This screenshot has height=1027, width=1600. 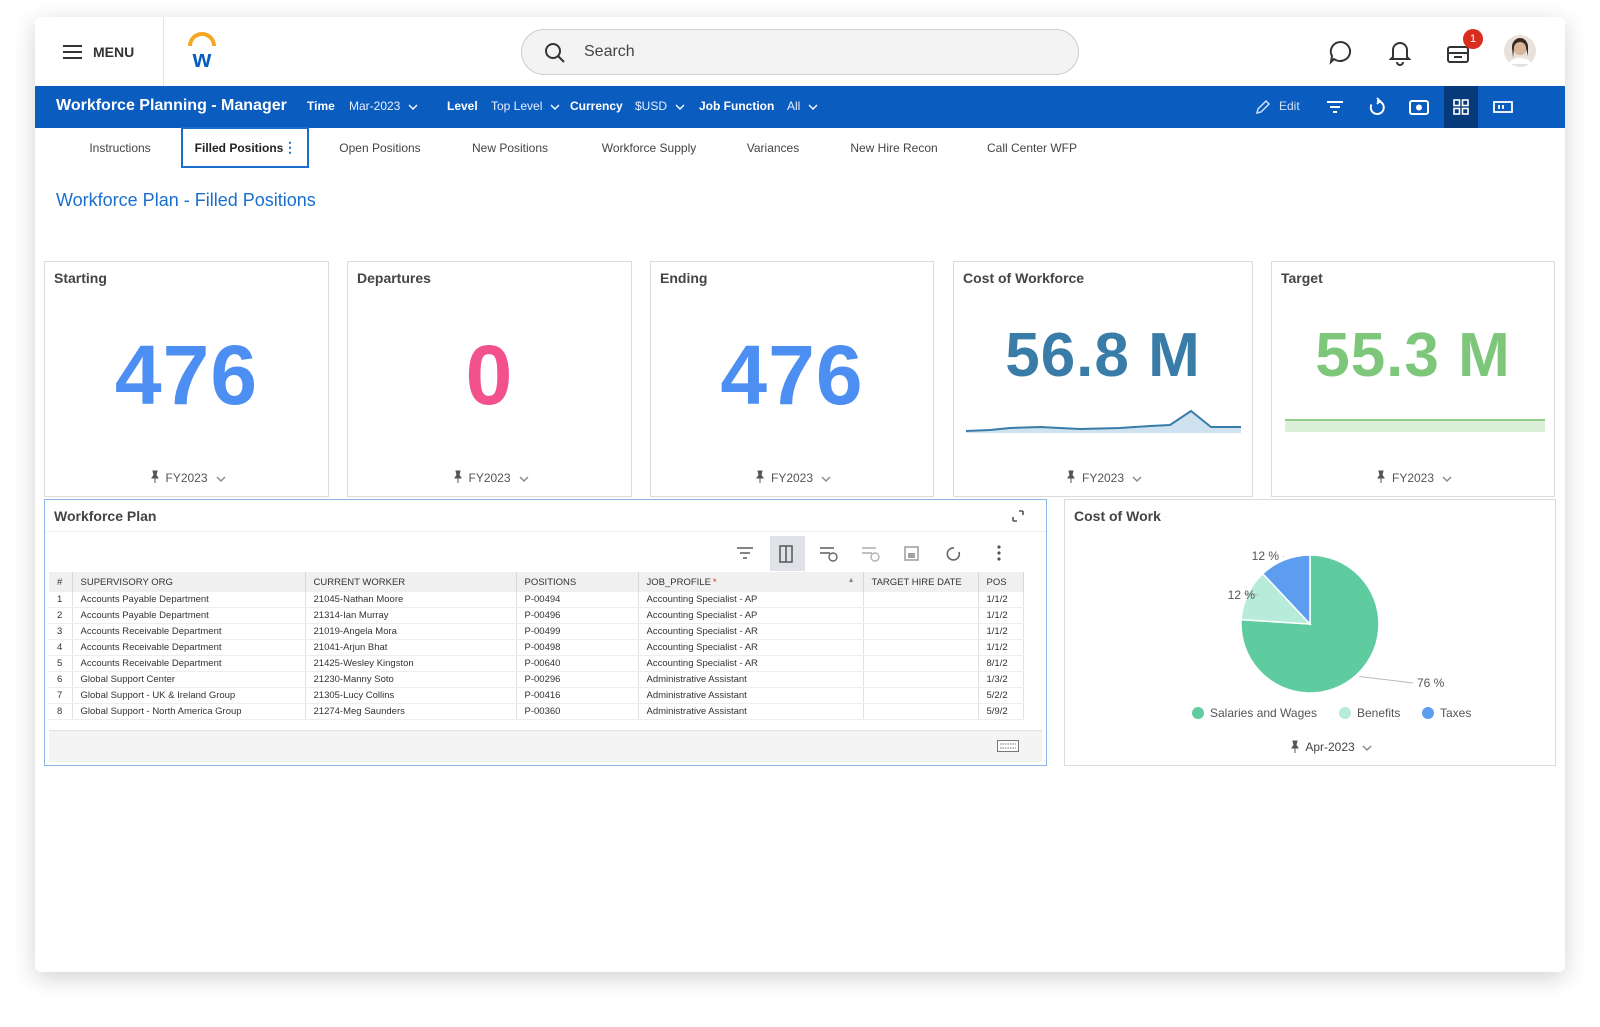 What do you see at coordinates (120, 148) in the screenshot?
I see `tab: Instructions` at bounding box center [120, 148].